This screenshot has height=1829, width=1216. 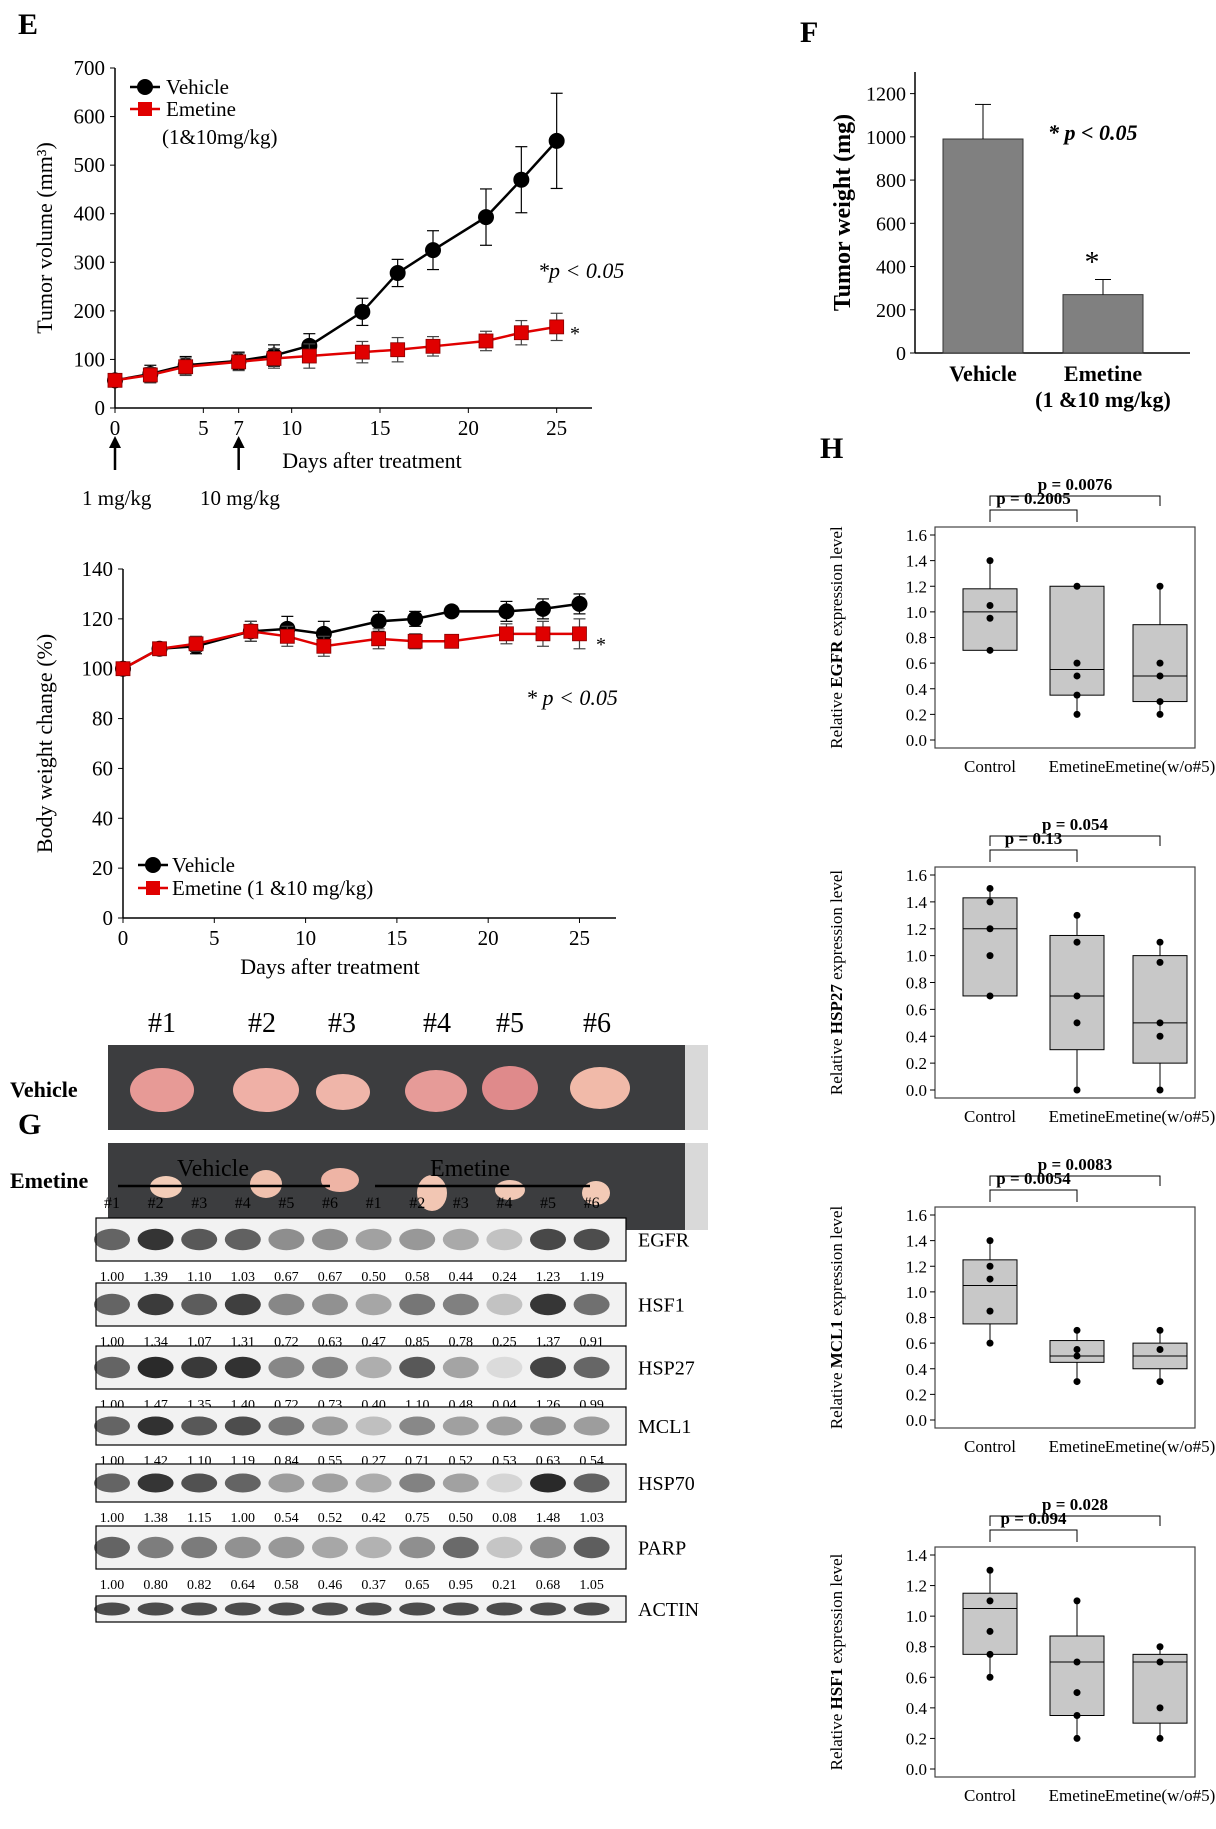 What do you see at coordinates (102, 868) in the screenshot?
I see `y-tick-label: 20` at bounding box center [102, 868].